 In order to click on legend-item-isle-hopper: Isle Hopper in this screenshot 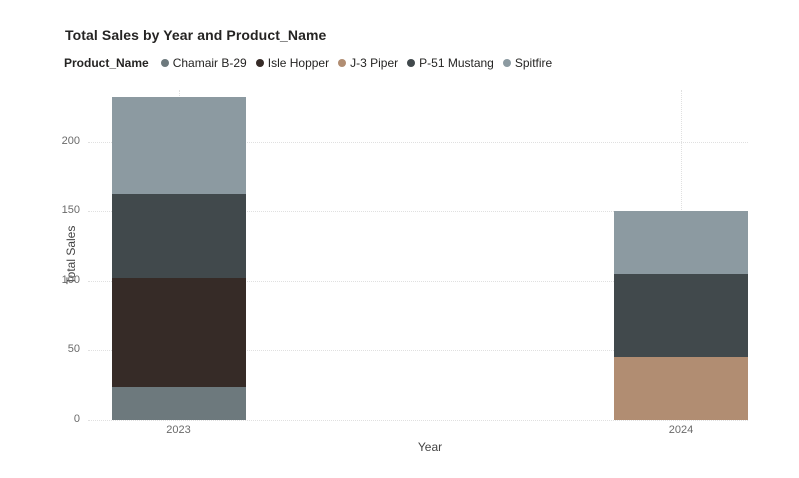, I will do `click(292, 63)`.